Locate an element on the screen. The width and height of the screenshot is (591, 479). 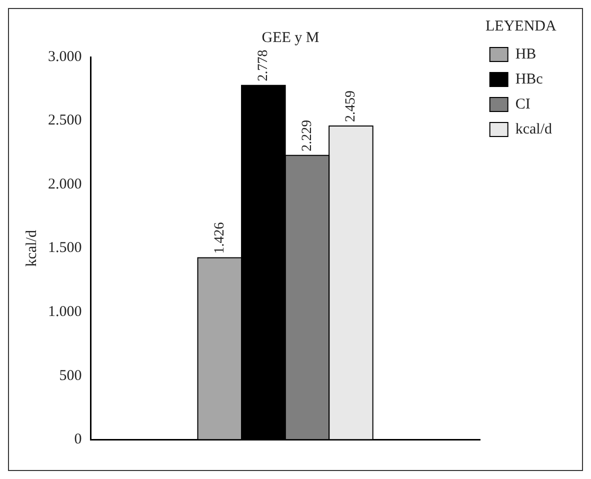
data-label: 2.229 is located at coordinates (307, 136).